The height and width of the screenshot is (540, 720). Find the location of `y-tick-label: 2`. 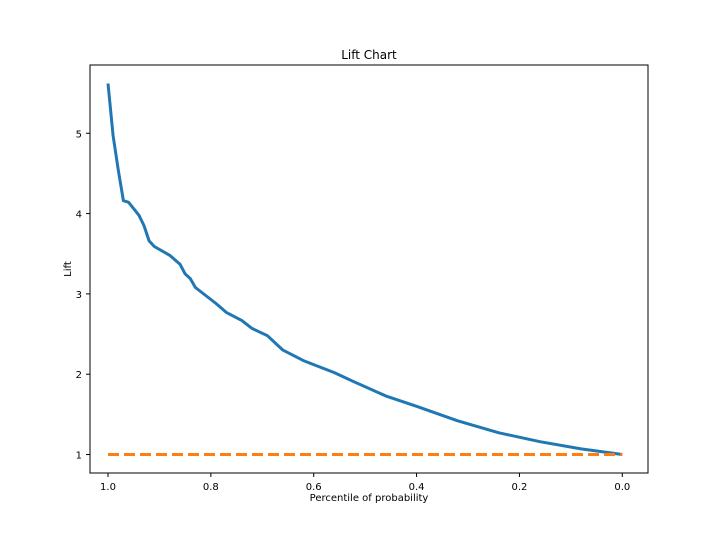

y-tick-label: 2 is located at coordinates (79, 375).